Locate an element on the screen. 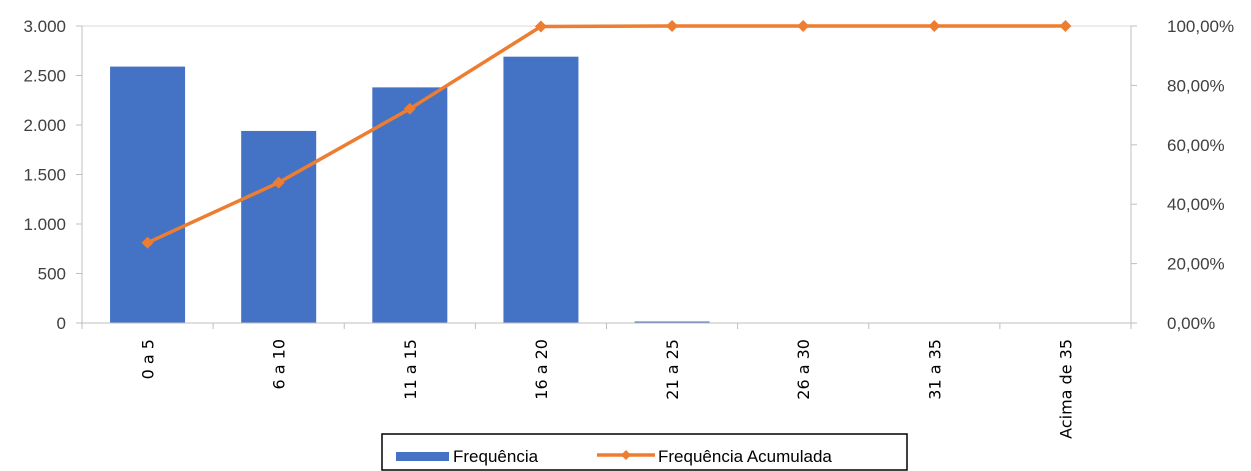 This screenshot has height=471, width=1251. category-label: Acima de 35 is located at coordinates (1065, 389).